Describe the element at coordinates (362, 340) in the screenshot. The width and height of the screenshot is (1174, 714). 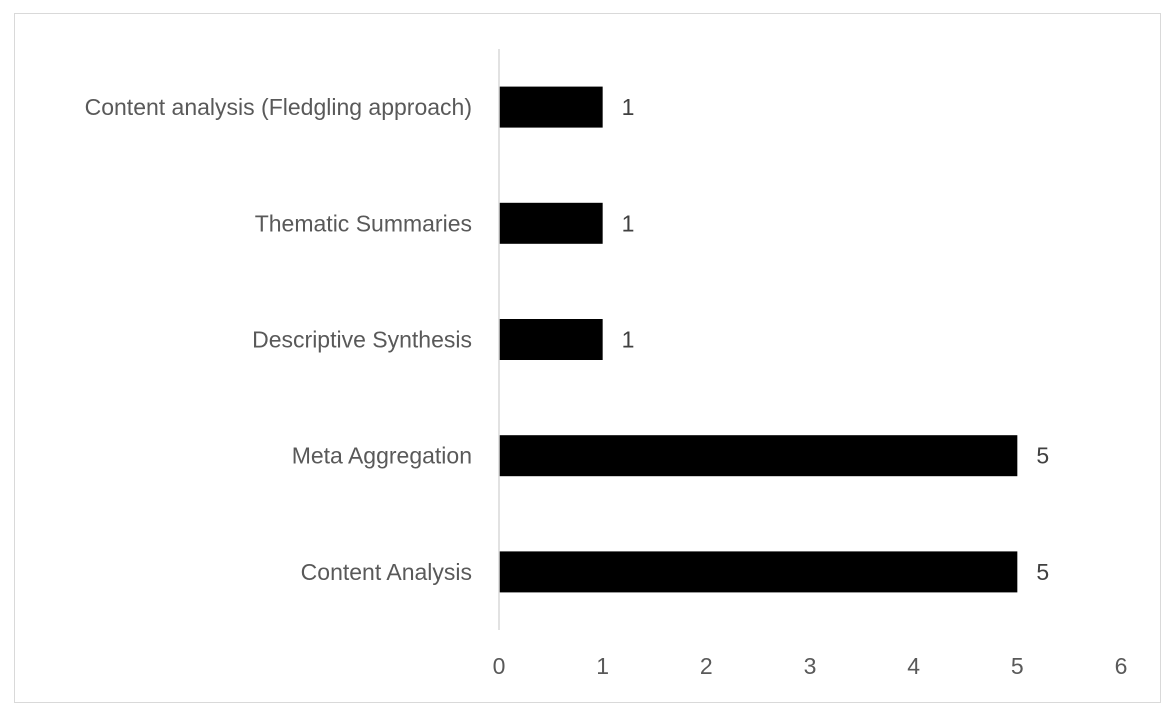
I see `category-label: Descriptive Synthesis` at that location.